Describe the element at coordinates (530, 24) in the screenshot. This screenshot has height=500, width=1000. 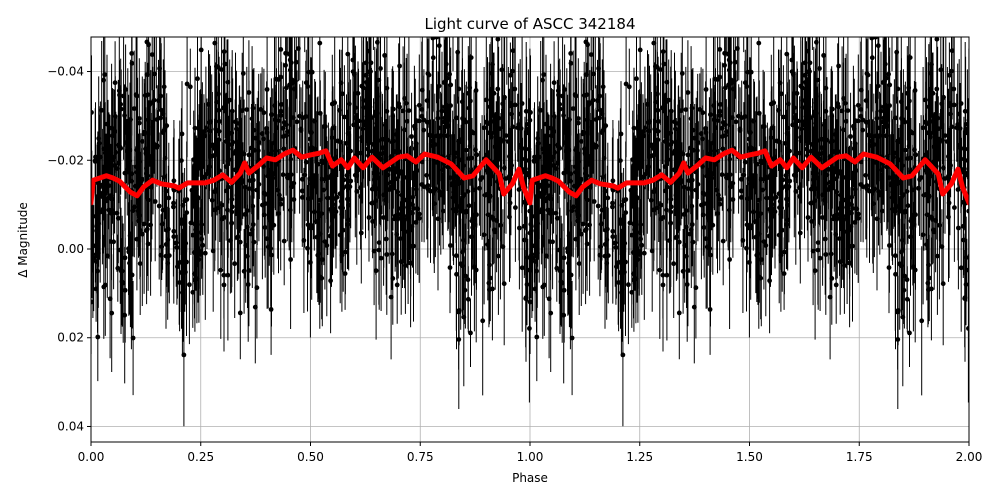
I see `chart-title: Light curve of ASCC 342184` at that location.